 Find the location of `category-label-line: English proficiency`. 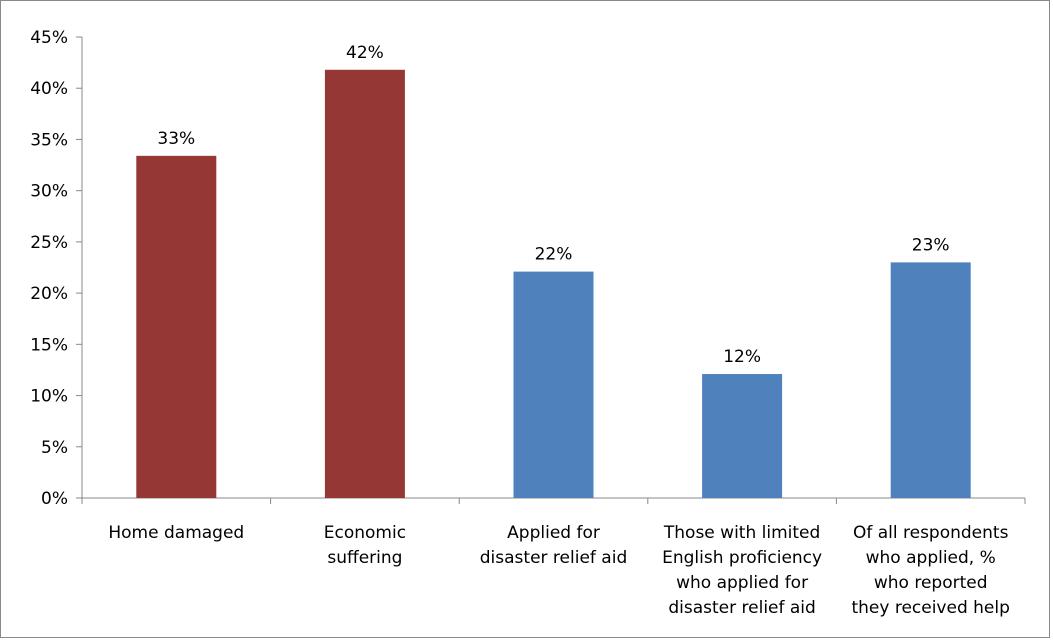

category-label-line: English proficiency is located at coordinates (742, 558).